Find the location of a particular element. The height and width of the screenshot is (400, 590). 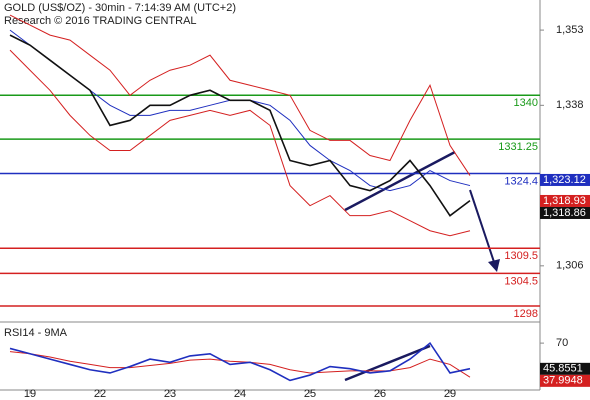

price-marker-label: 1,323.12 is located at coordinates (564, 180).